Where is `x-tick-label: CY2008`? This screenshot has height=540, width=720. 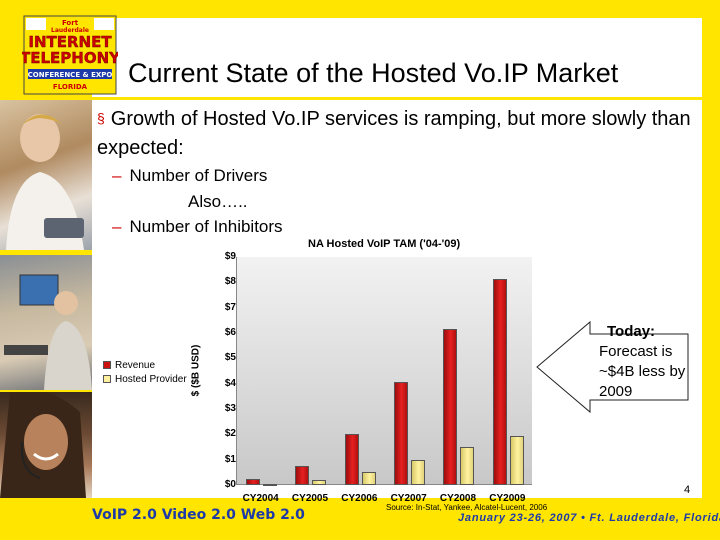
x-tick-label: CY2008 is located at coordinates (458, 498).